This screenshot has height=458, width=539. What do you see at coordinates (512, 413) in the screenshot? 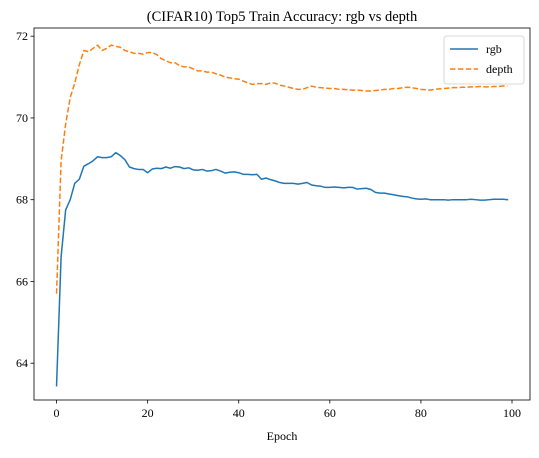
I see `x-tick-label: 100` at bounding box center [512, 413].